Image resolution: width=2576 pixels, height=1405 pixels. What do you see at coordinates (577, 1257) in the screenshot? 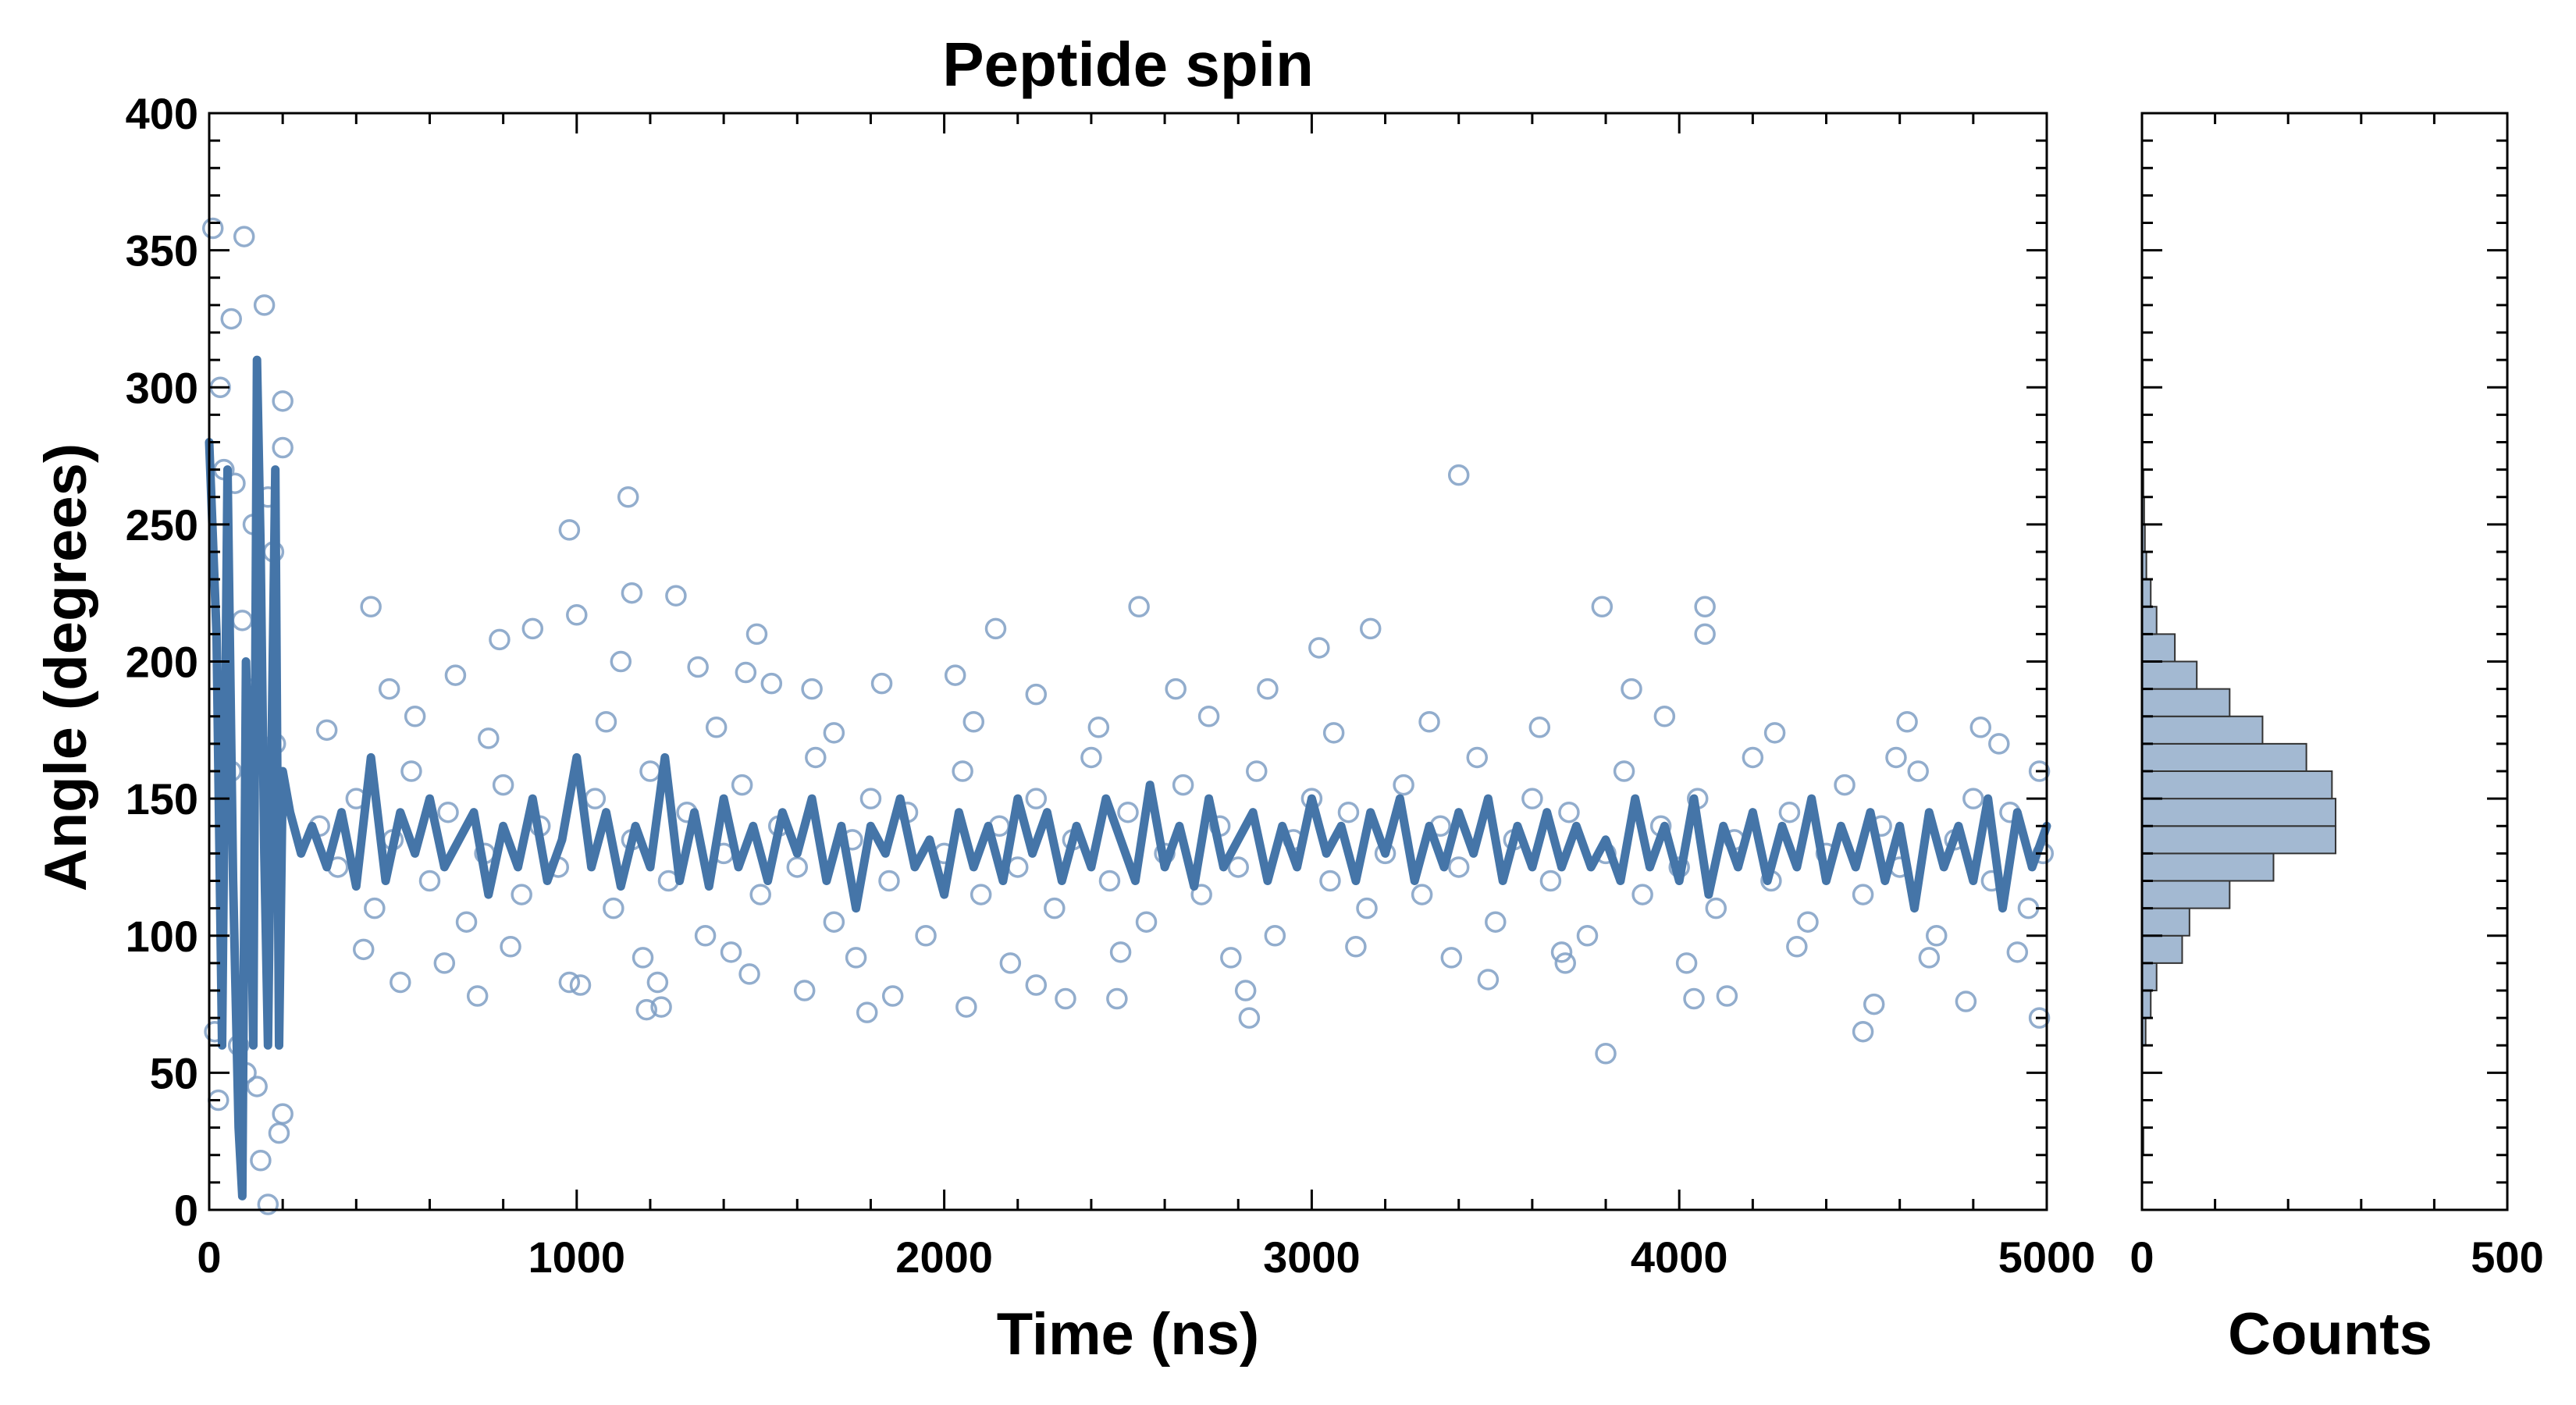
I see `x-tick-label: 1000` at bounding box center [577, 1257].